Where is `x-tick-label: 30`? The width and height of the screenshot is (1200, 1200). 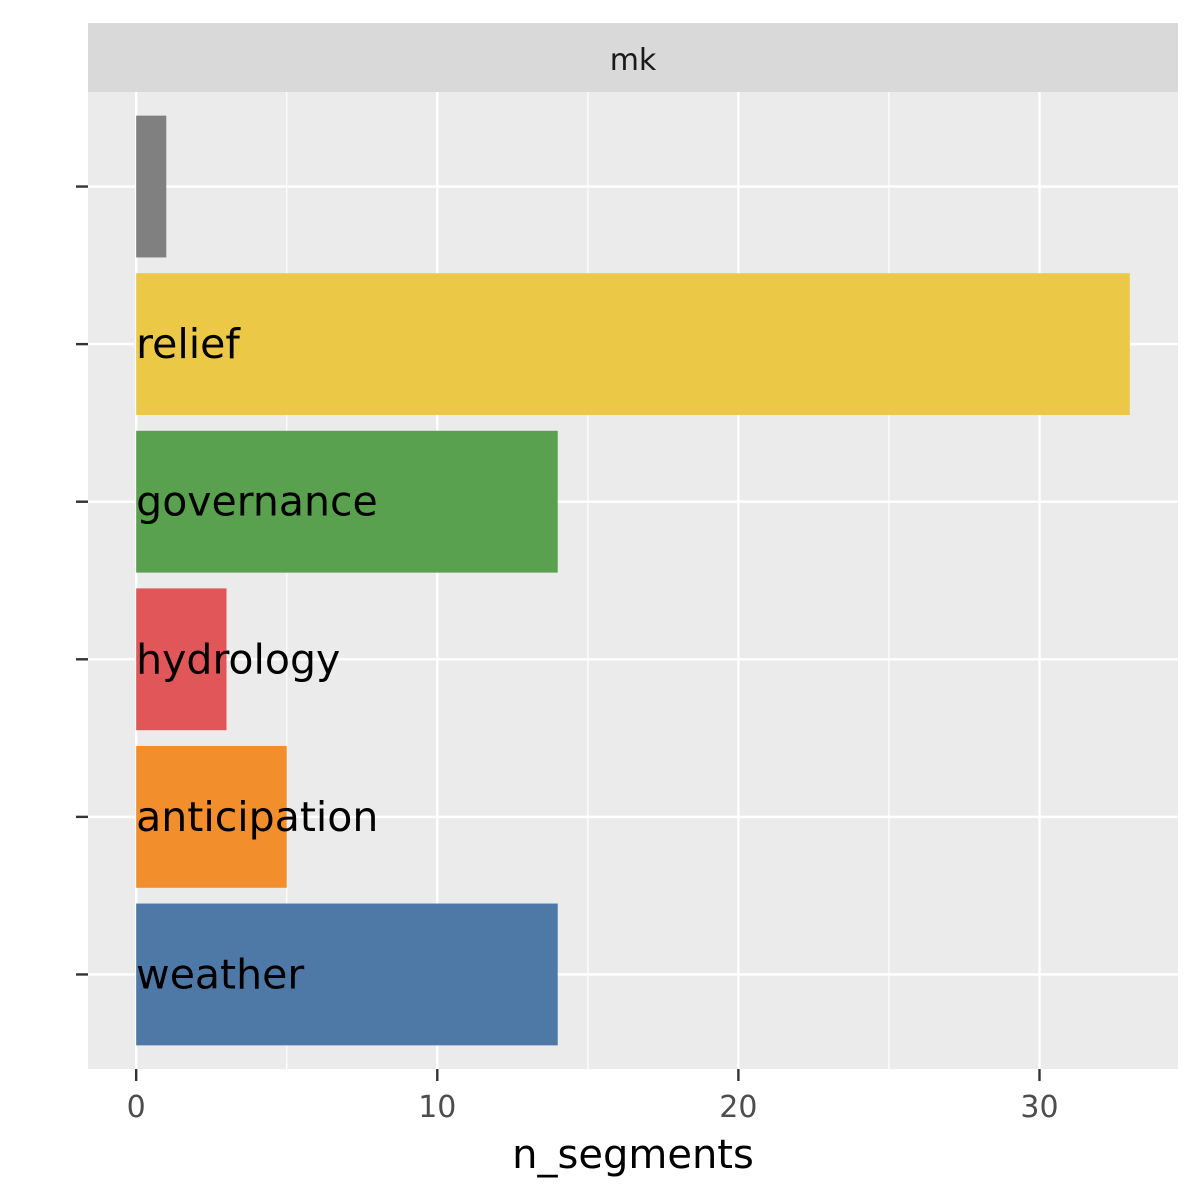 x-tick-label: 30 is located at coordinates (1039, 1107).